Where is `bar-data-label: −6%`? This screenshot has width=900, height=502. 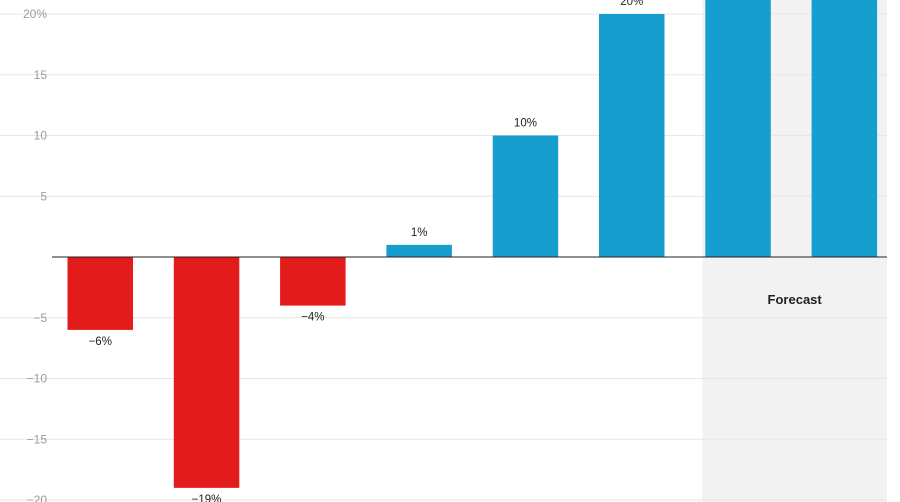
bar-data-label: −6% is located at coordinates (100, 342).